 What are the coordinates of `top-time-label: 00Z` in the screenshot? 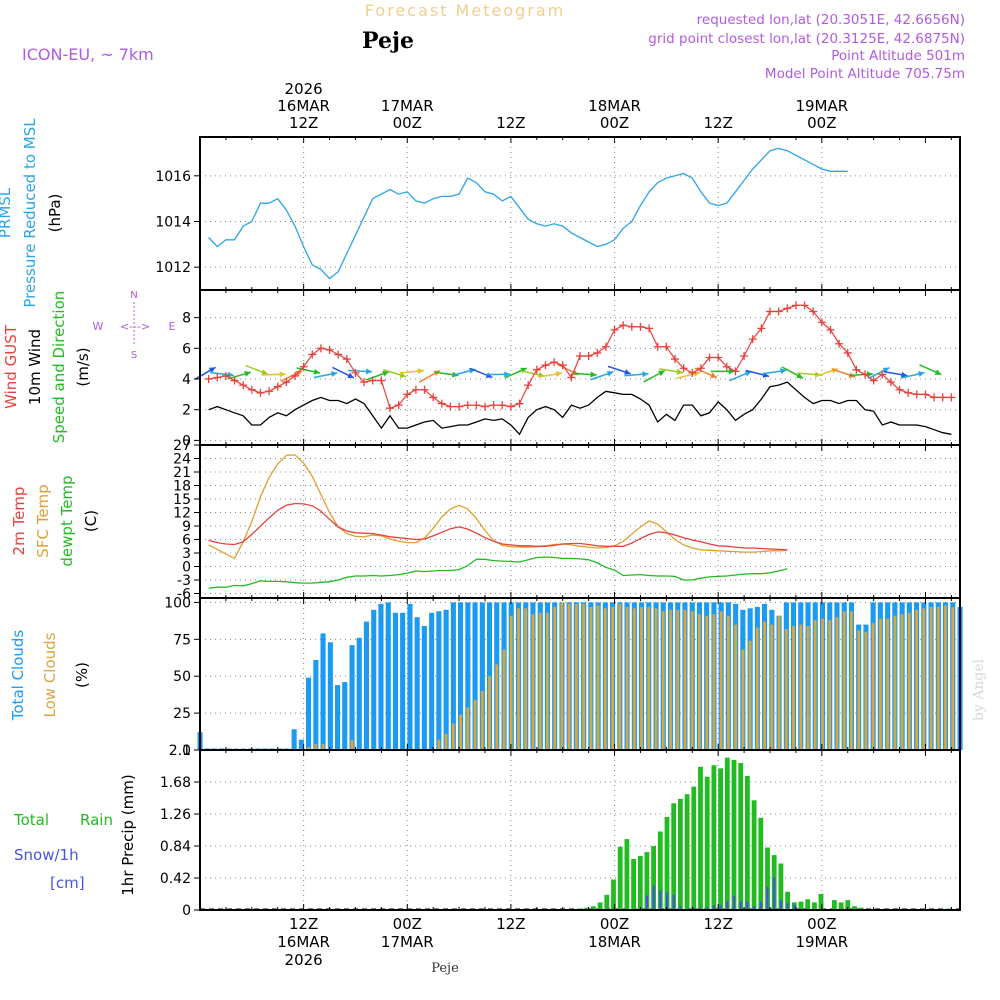 It's located at (407, 123).